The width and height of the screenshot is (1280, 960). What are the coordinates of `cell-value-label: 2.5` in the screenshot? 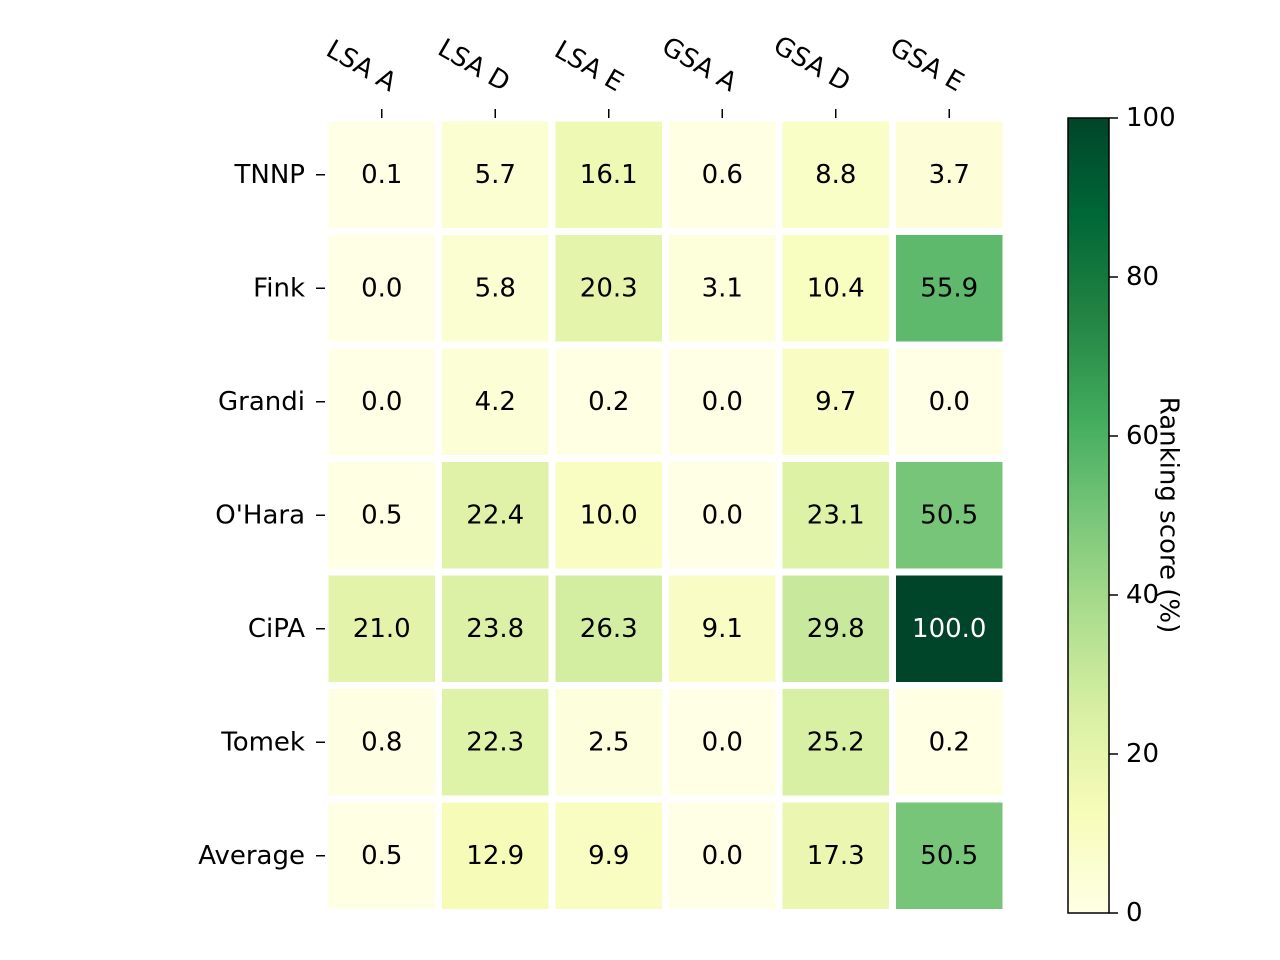 It's located at (608, 742).